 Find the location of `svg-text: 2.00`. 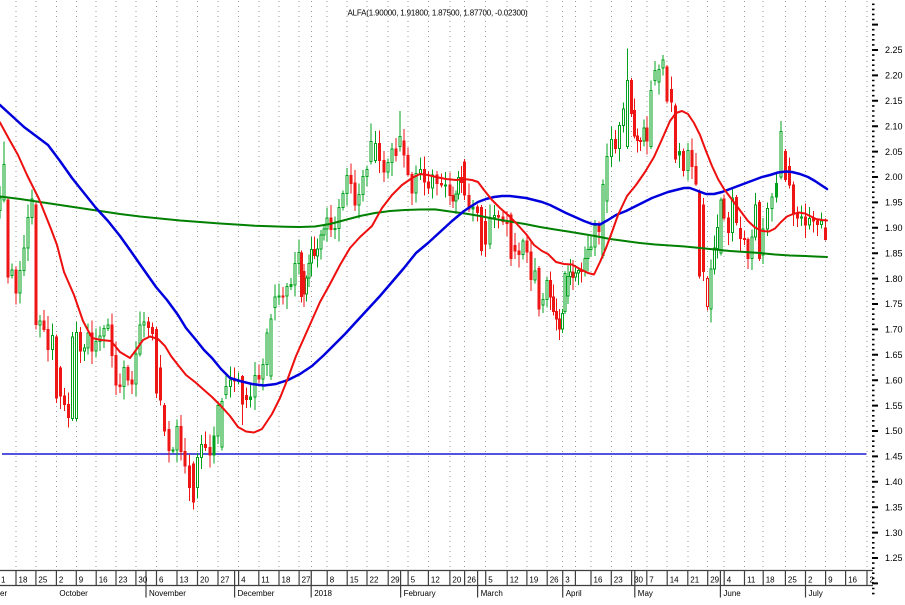

svg-text: 2.00 is located at coordinates (894, 177).